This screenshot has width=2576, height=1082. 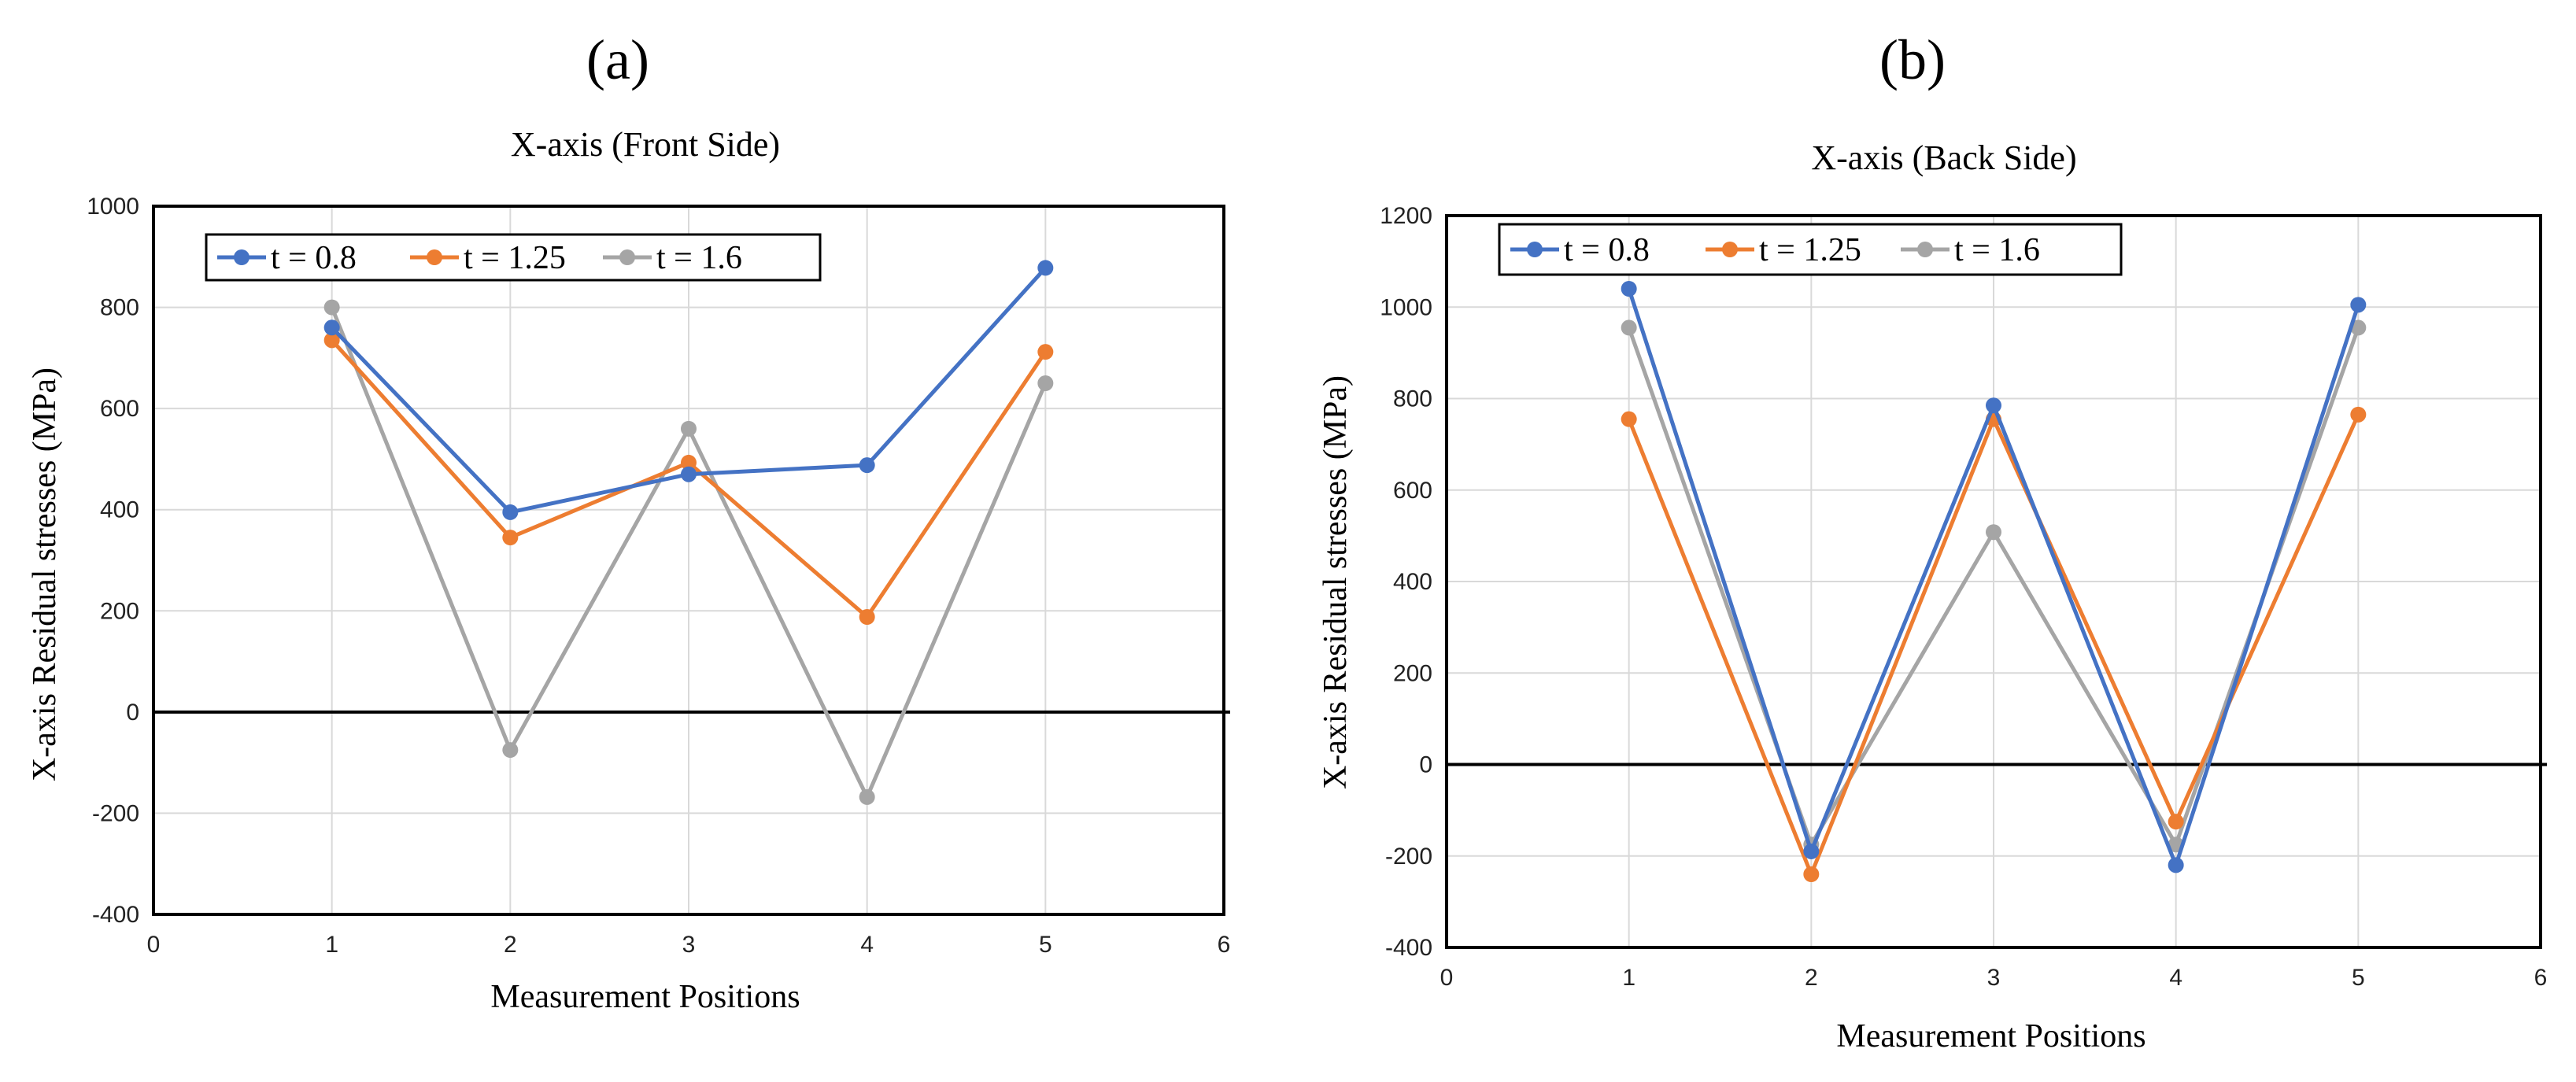 What do you see at coordinates (1990, 1036) in the screenshot?
I see `x-axis-title-b: Measurement Positions` at bounding box center [1990, 1036].